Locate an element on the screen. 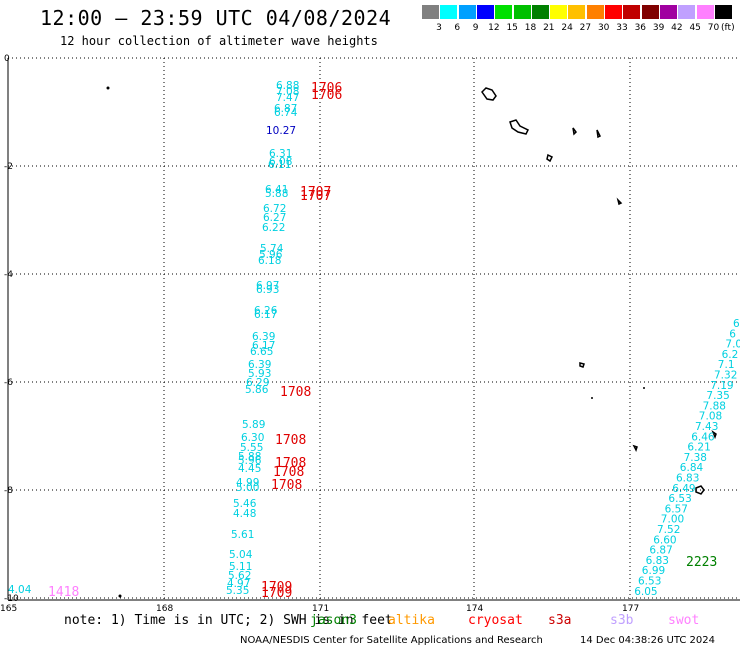  latitude-label: -4 is located at coordinates (8, 275).